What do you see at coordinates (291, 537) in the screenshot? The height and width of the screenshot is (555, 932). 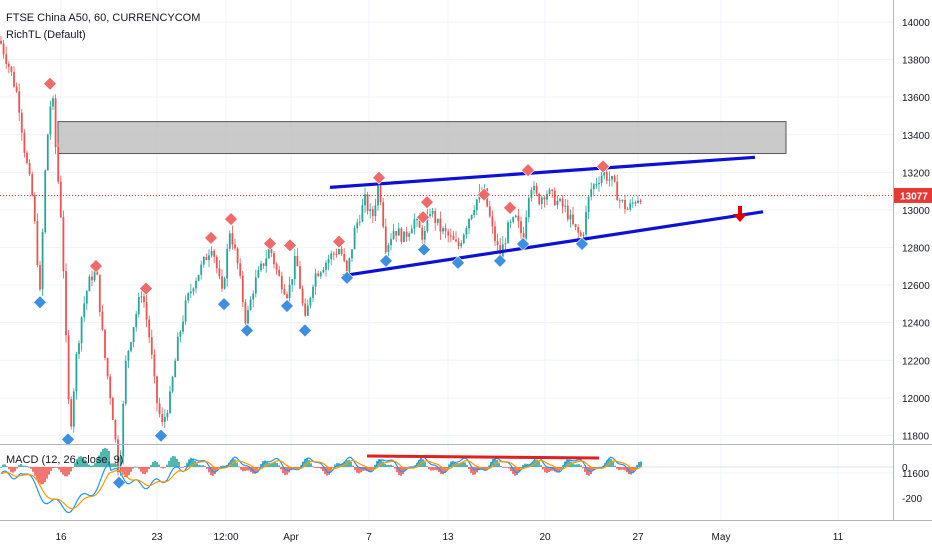 I see `time-tick-label: Apr` at bounding box center [291, 537].